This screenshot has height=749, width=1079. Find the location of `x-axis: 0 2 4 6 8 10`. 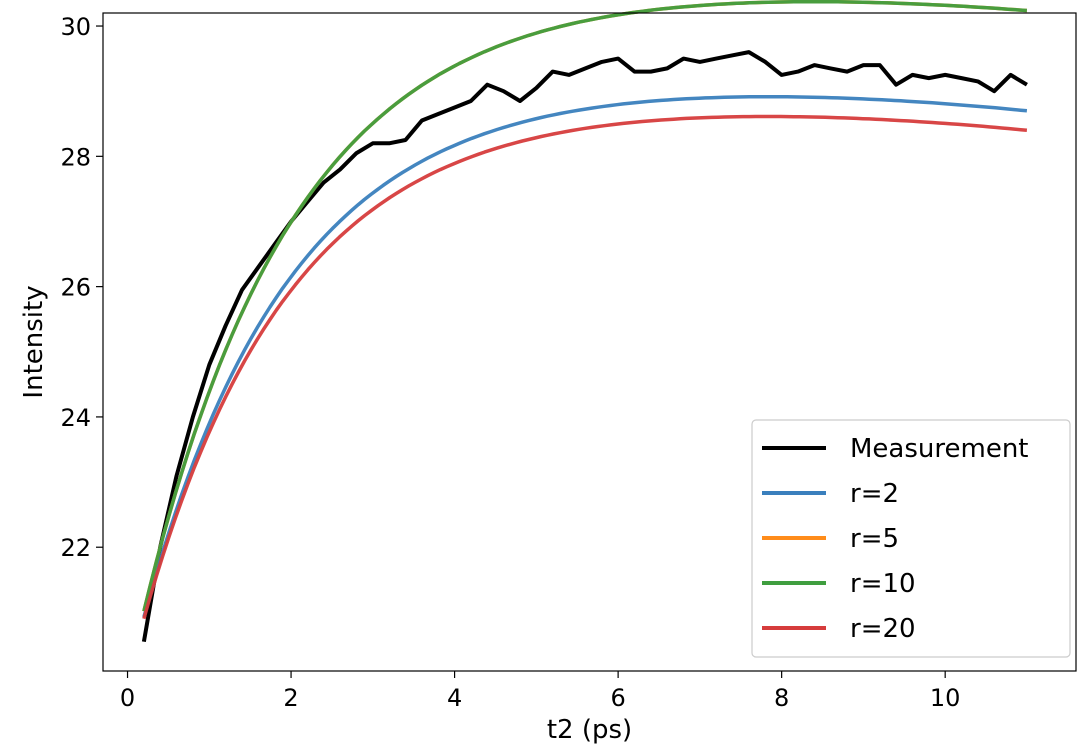

x-axis: 0 2 4 6 8 10 is located at coordinates (540, 691).